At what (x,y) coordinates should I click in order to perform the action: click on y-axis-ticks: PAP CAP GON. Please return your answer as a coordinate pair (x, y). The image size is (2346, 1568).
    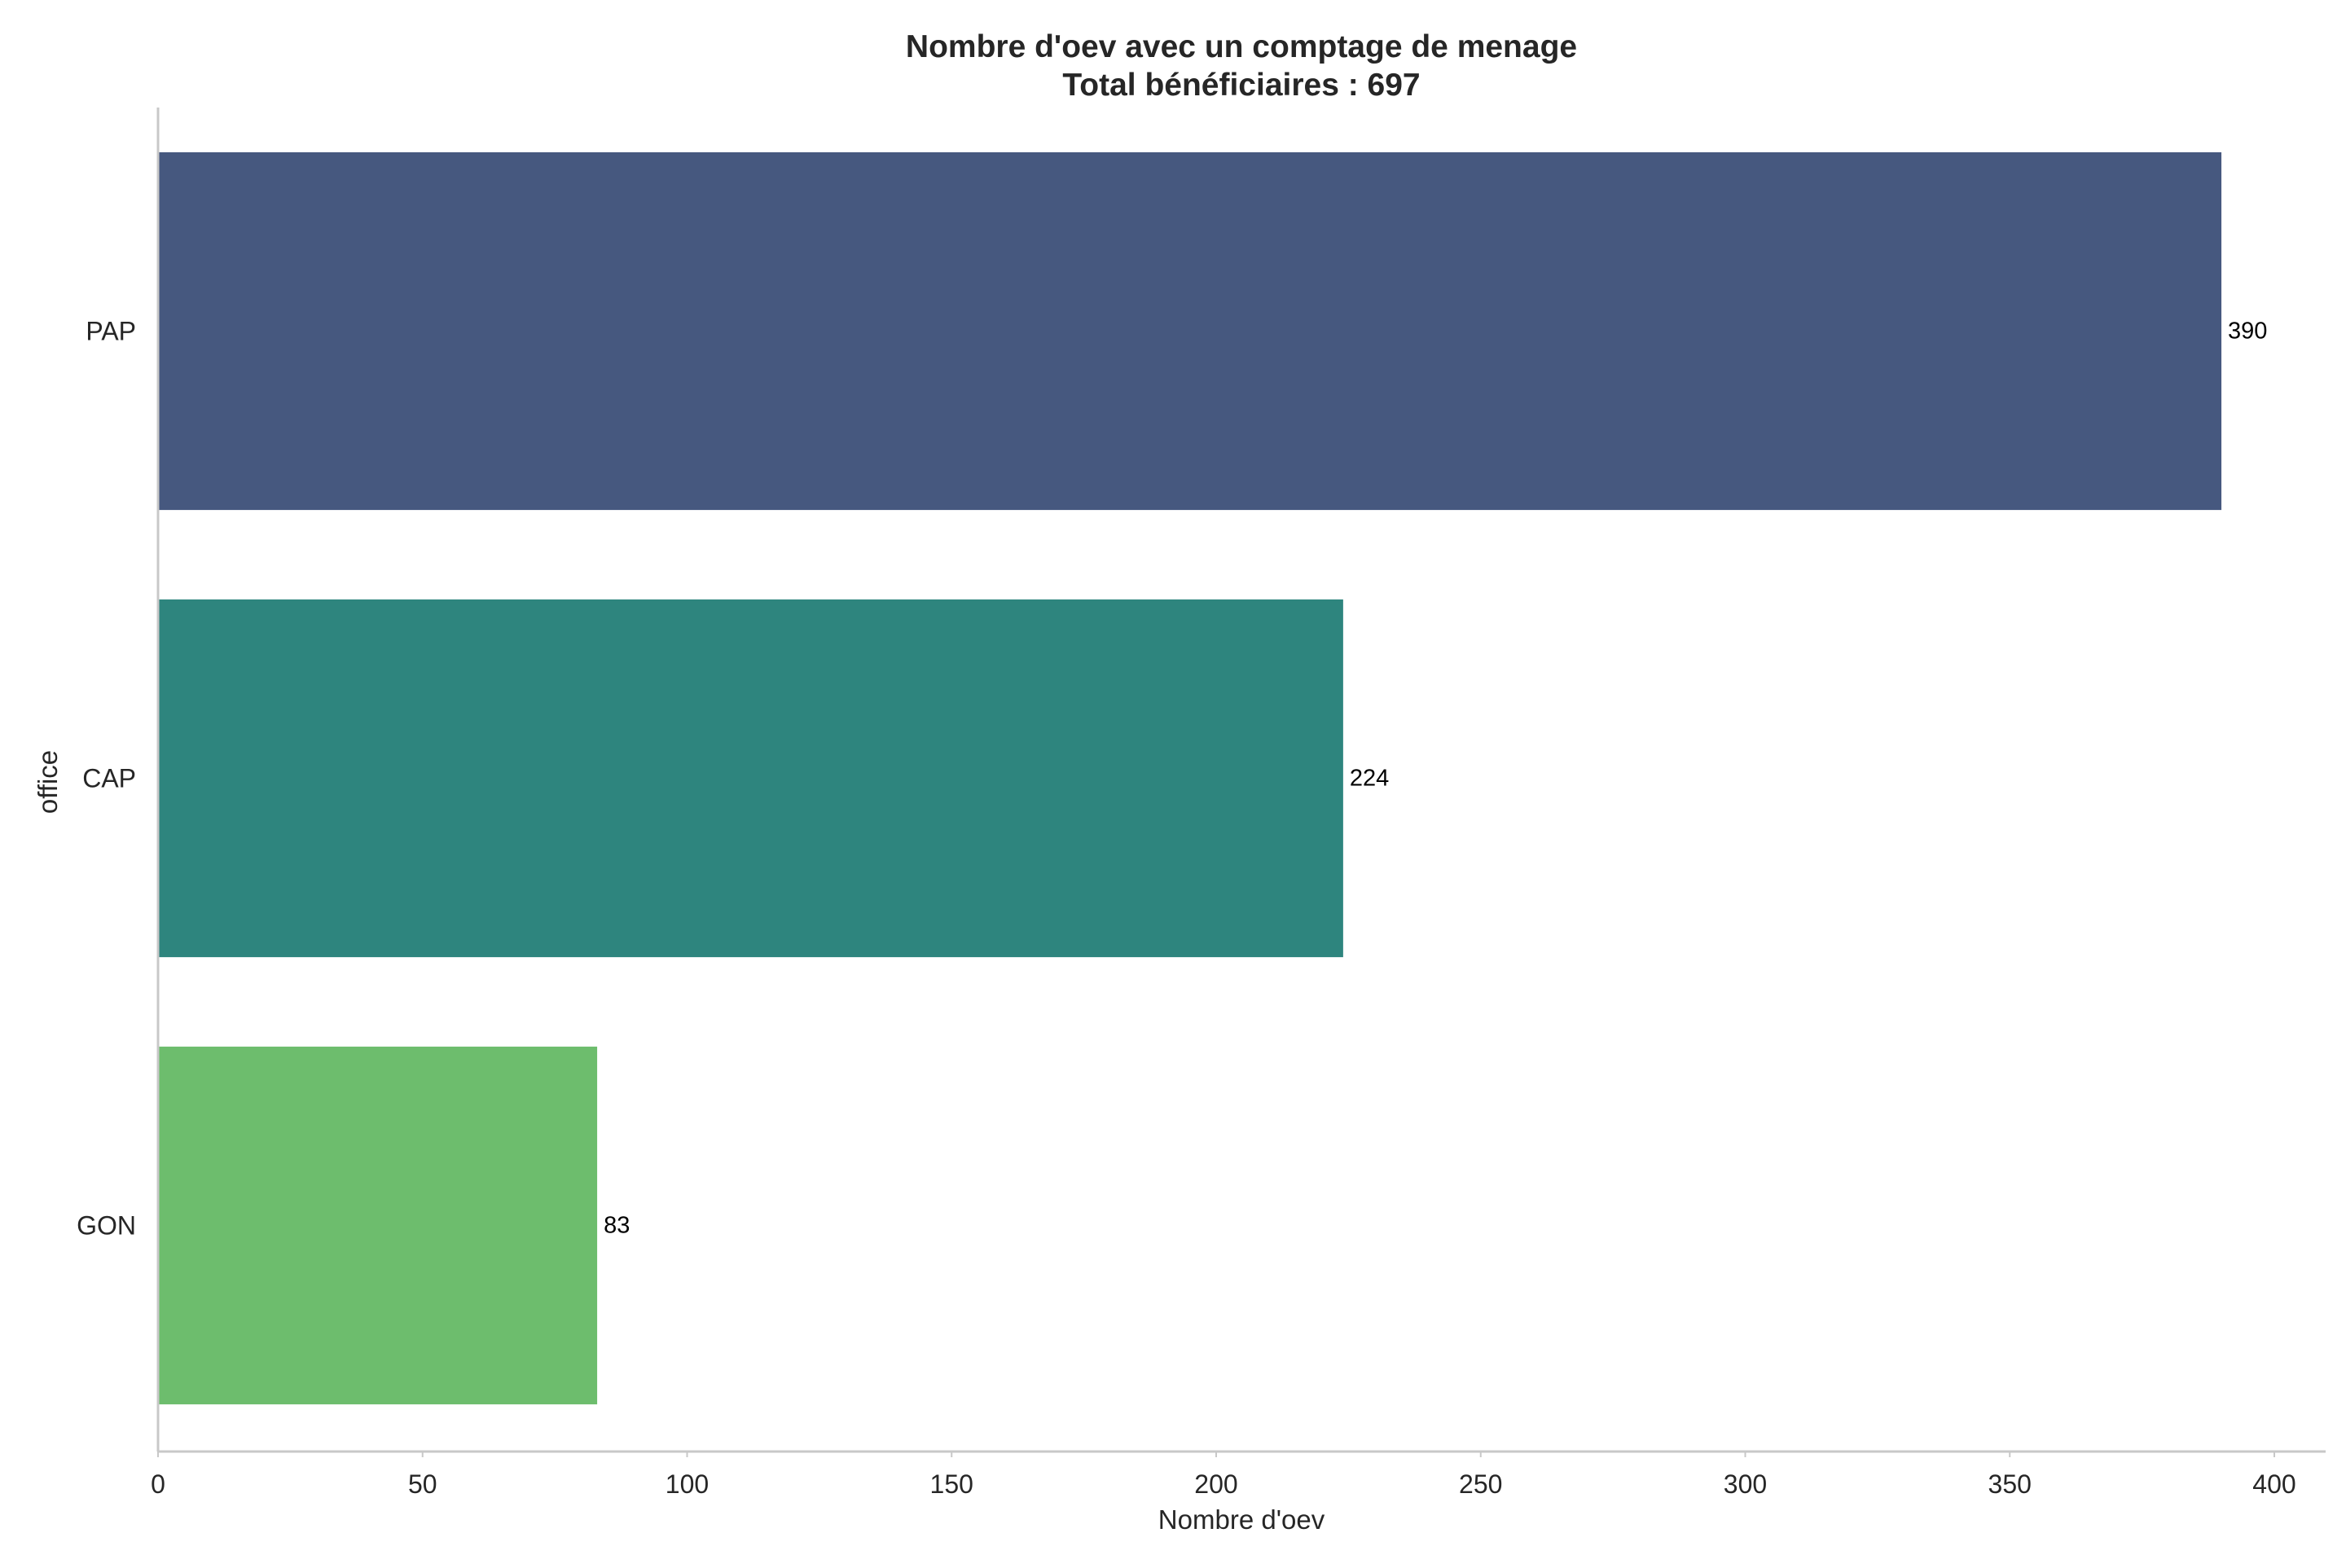
    Looking at the image, I should click on (106, 779).